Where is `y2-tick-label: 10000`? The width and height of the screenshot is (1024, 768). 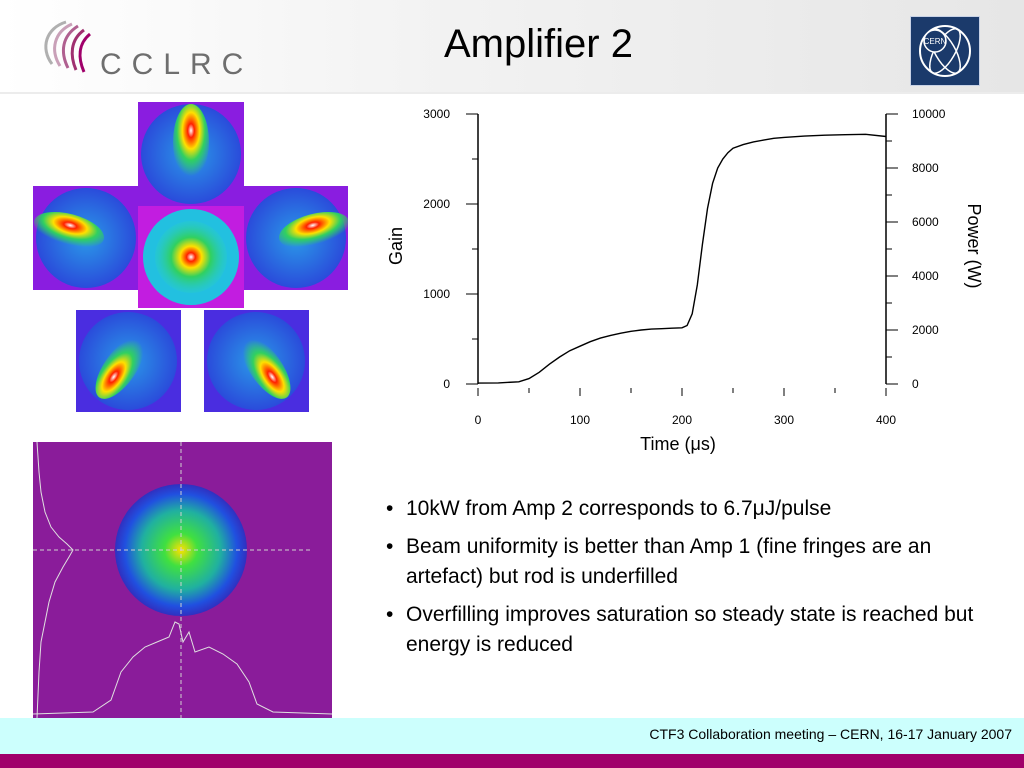
y2-tick-label: 10000 is located at coordinates (929, 114).